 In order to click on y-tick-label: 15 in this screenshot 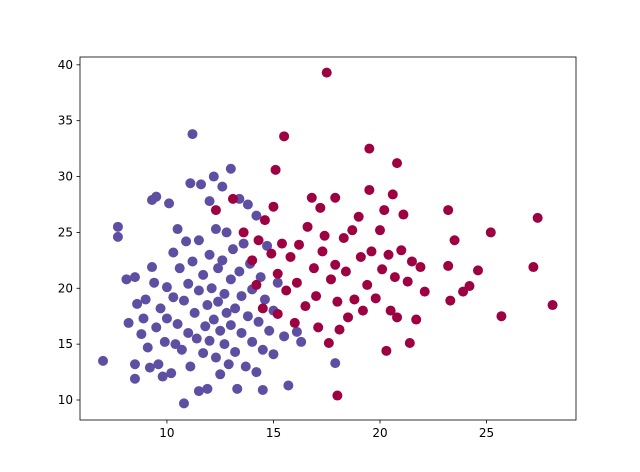, I will do `click(65, 344)`.